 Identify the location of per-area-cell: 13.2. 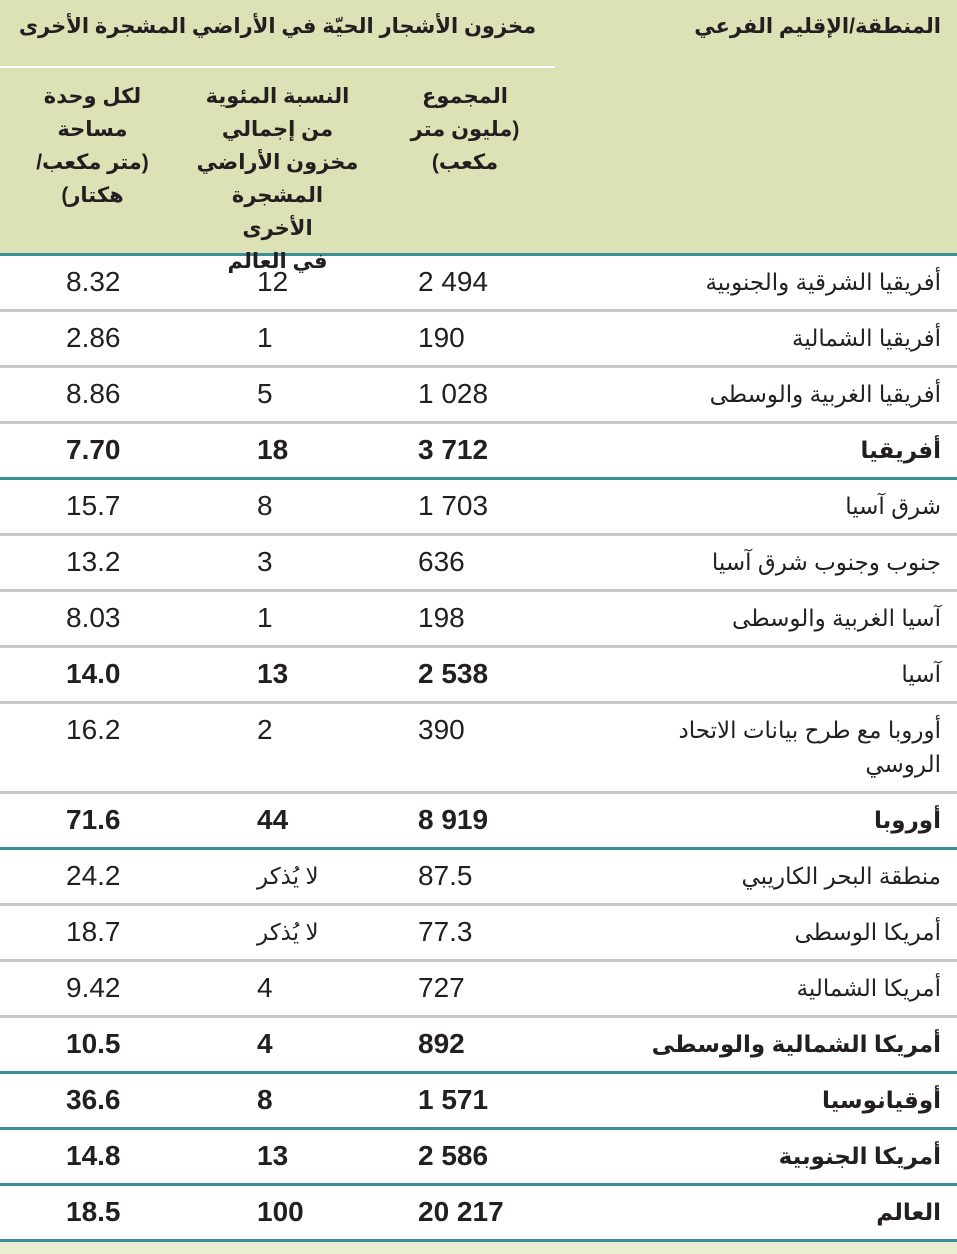
(93, 561).